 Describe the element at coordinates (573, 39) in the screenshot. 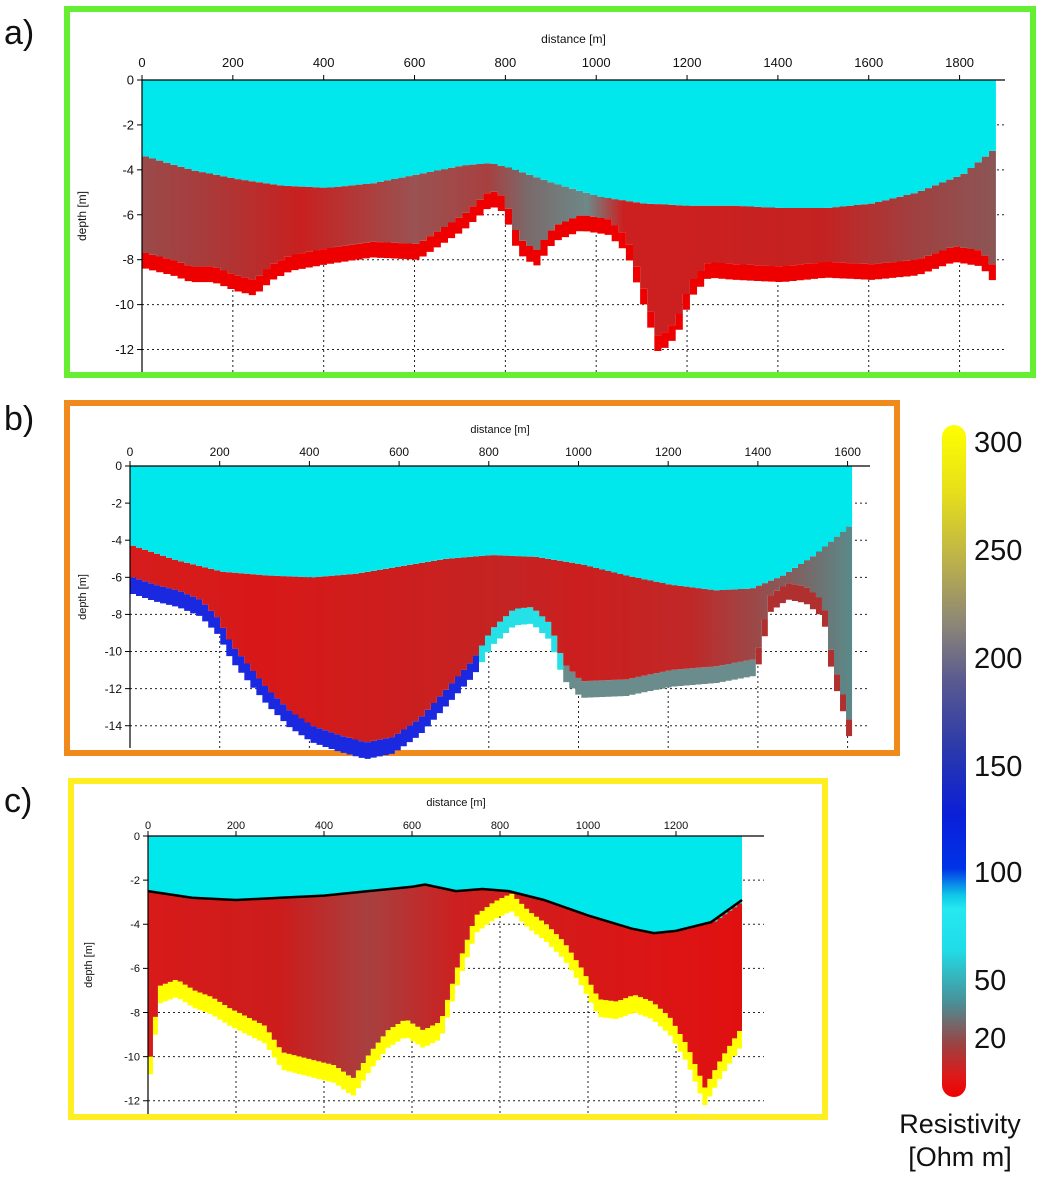

I see `x-axis-label-a: distance [m]` at that location.